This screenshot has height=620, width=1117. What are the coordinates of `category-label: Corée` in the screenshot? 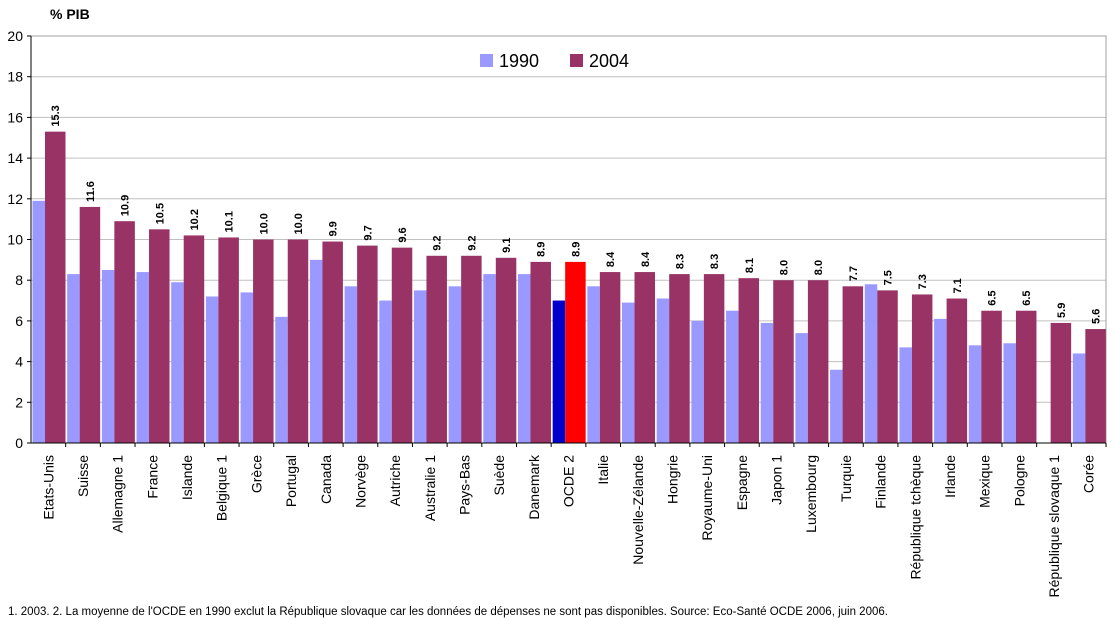 It's located at (1089, 474).